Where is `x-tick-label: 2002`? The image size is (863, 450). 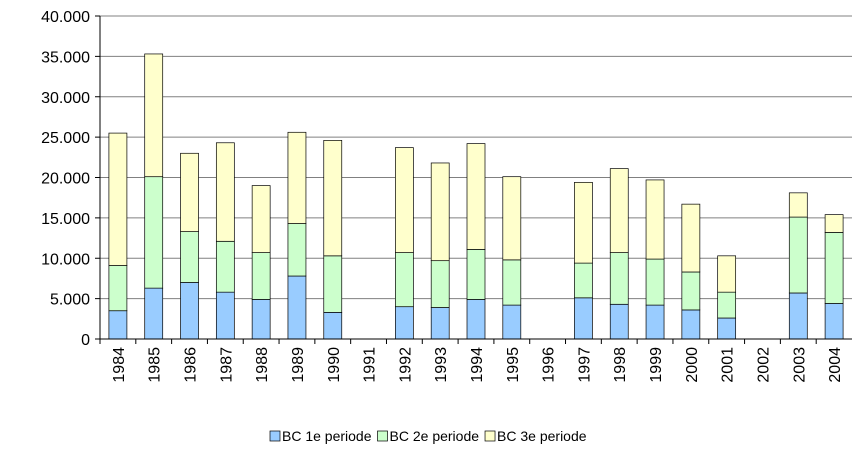
x-tick-label: 2002 is located at coordinates (763, 365).